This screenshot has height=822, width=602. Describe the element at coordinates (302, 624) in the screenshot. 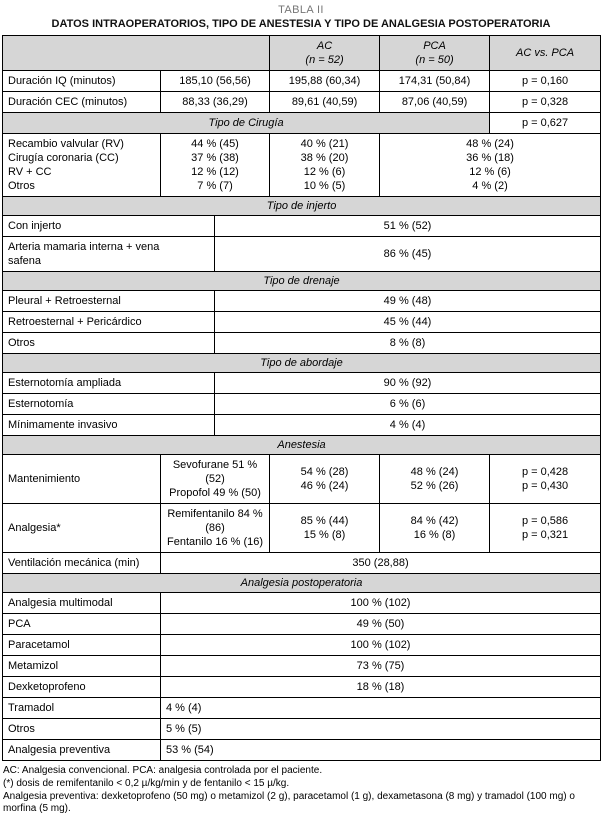

I see `row-pca: PCA 49 % (50)` at that location.